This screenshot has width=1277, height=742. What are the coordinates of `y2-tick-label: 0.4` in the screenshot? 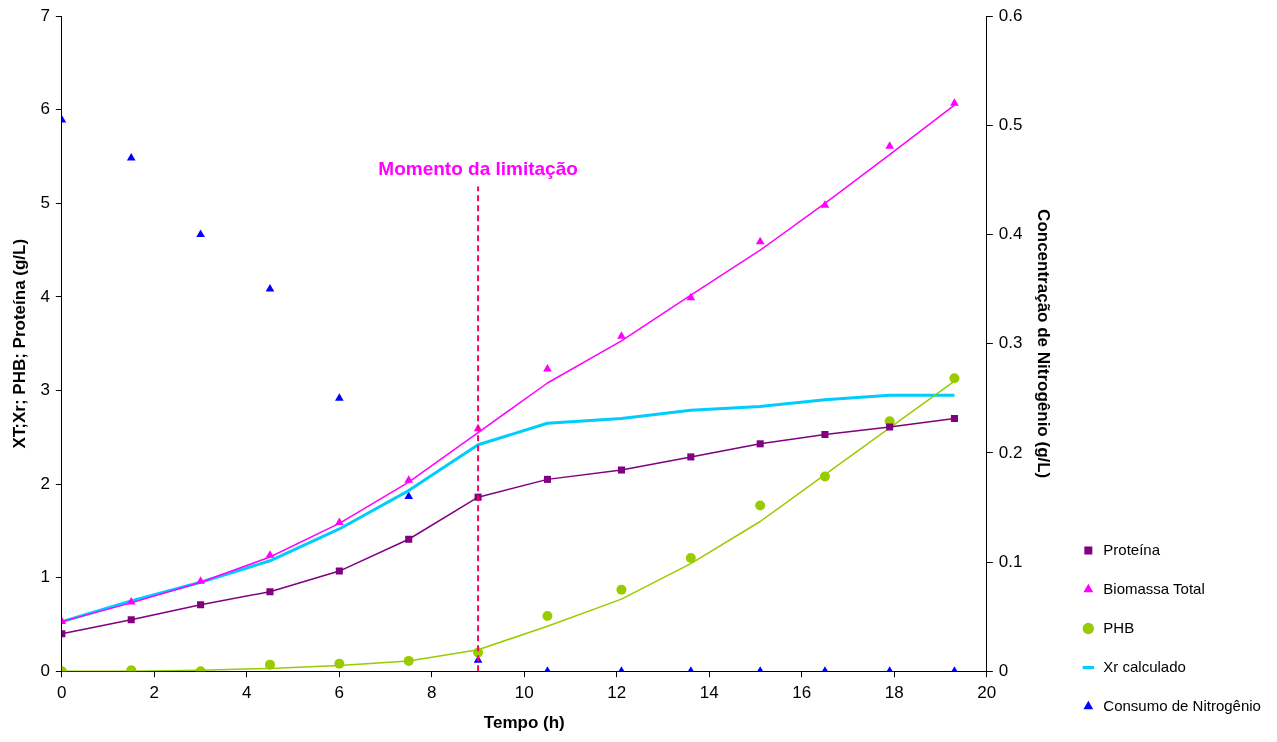 It's located at (1010, 234).